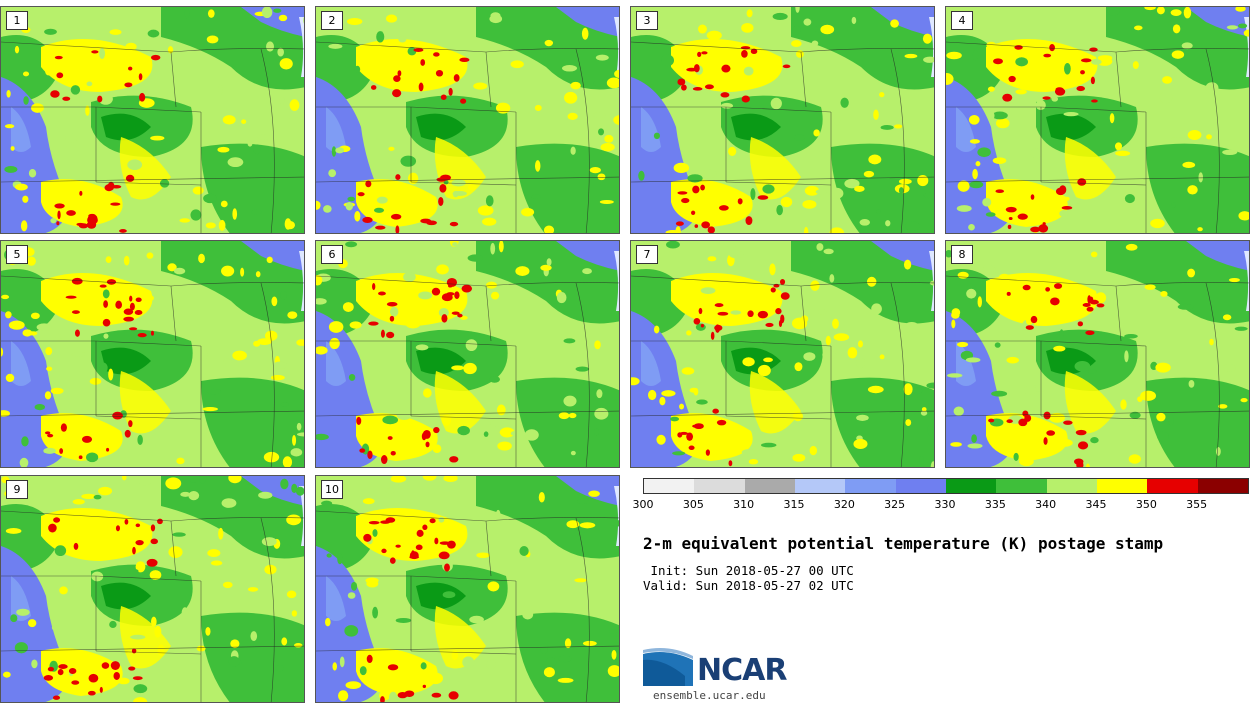  I want to click on stamp-member-2: 2, so click(467, 120).